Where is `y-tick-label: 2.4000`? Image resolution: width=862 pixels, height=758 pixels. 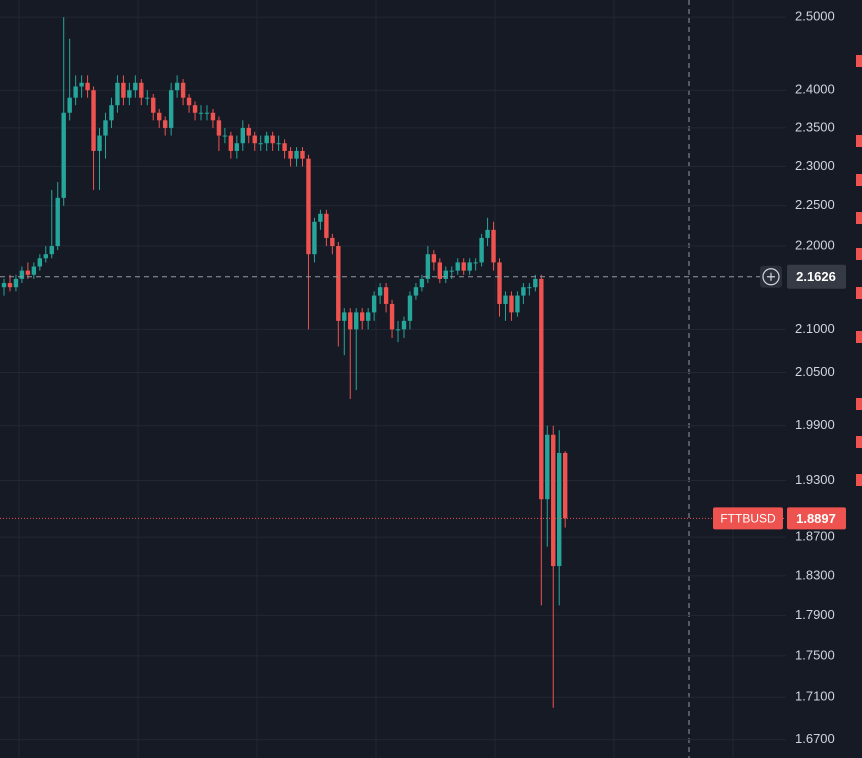
y-tick-label: 2.4000 is located at coordinates (815, 89).